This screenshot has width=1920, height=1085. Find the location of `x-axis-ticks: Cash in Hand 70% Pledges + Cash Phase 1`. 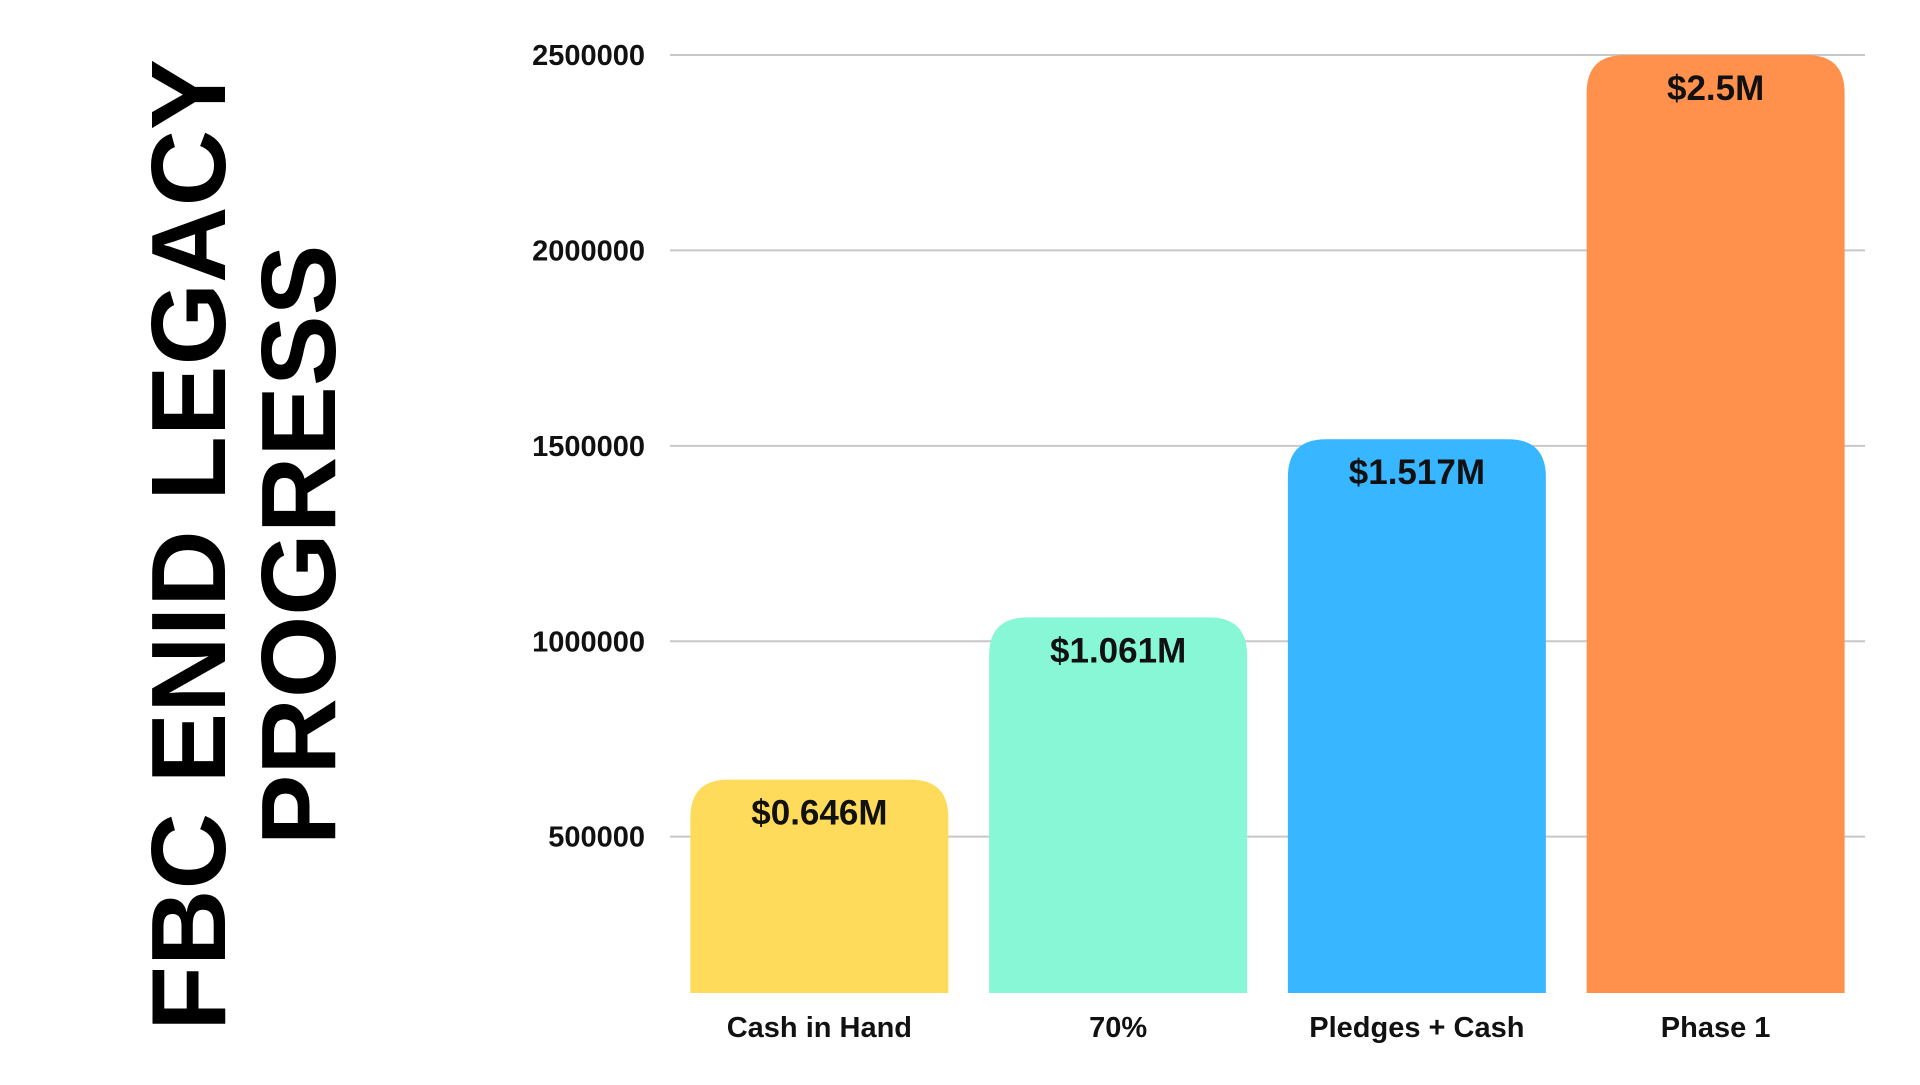

x-axis-ticks: Cash in Hand 70% Pledges + Cash Phase 1 is located at coordinates (1249, 1028).